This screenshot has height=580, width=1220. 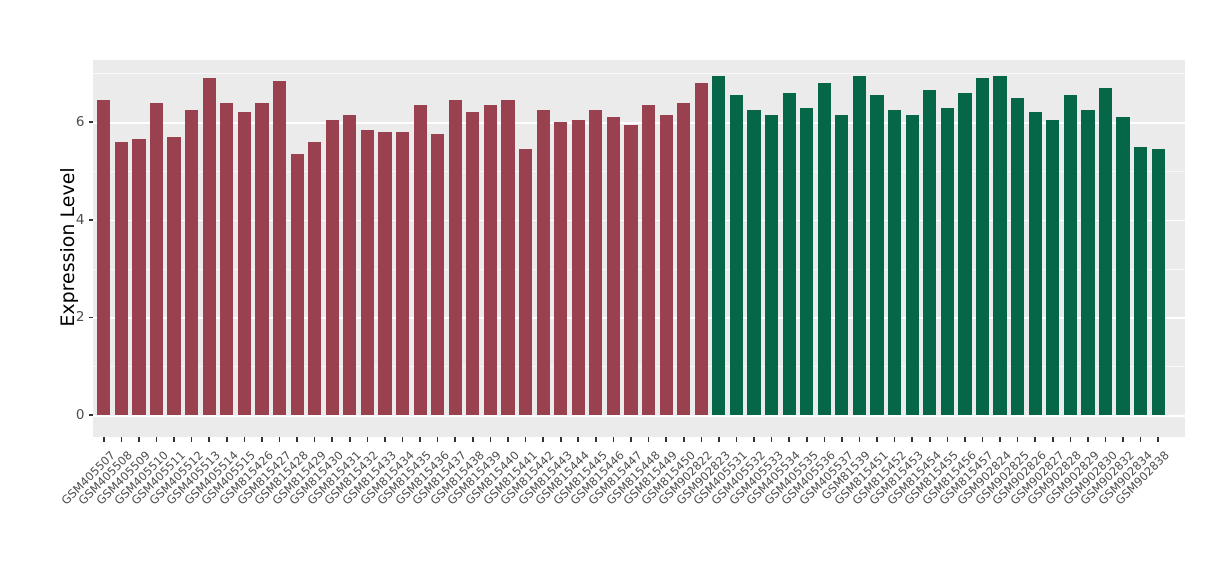 I want to click on bar-GSM405511, so click(x=174, y=275).